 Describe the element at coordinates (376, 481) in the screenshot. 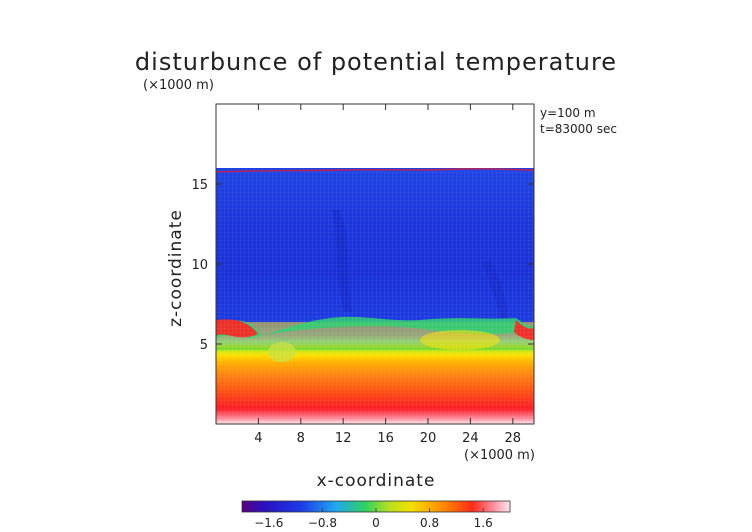

I see `x-axis-label: x-coordinate` at that location.